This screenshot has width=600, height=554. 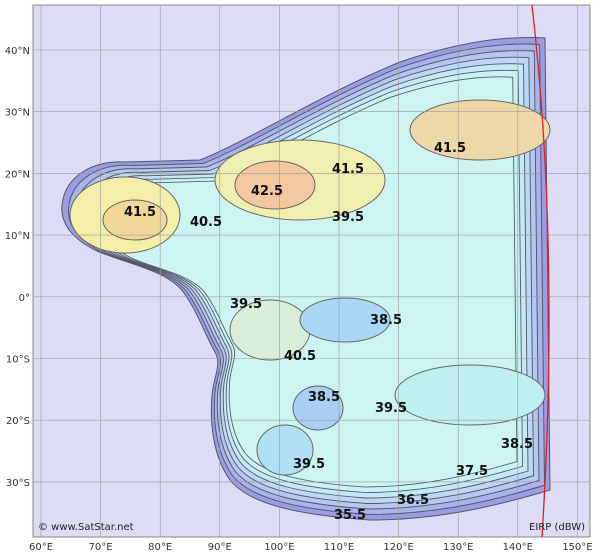 What do you see at coordinates (267, 191) in the screenshot?
I see `contour-label: 42.5` at bounding box center [267, 191].